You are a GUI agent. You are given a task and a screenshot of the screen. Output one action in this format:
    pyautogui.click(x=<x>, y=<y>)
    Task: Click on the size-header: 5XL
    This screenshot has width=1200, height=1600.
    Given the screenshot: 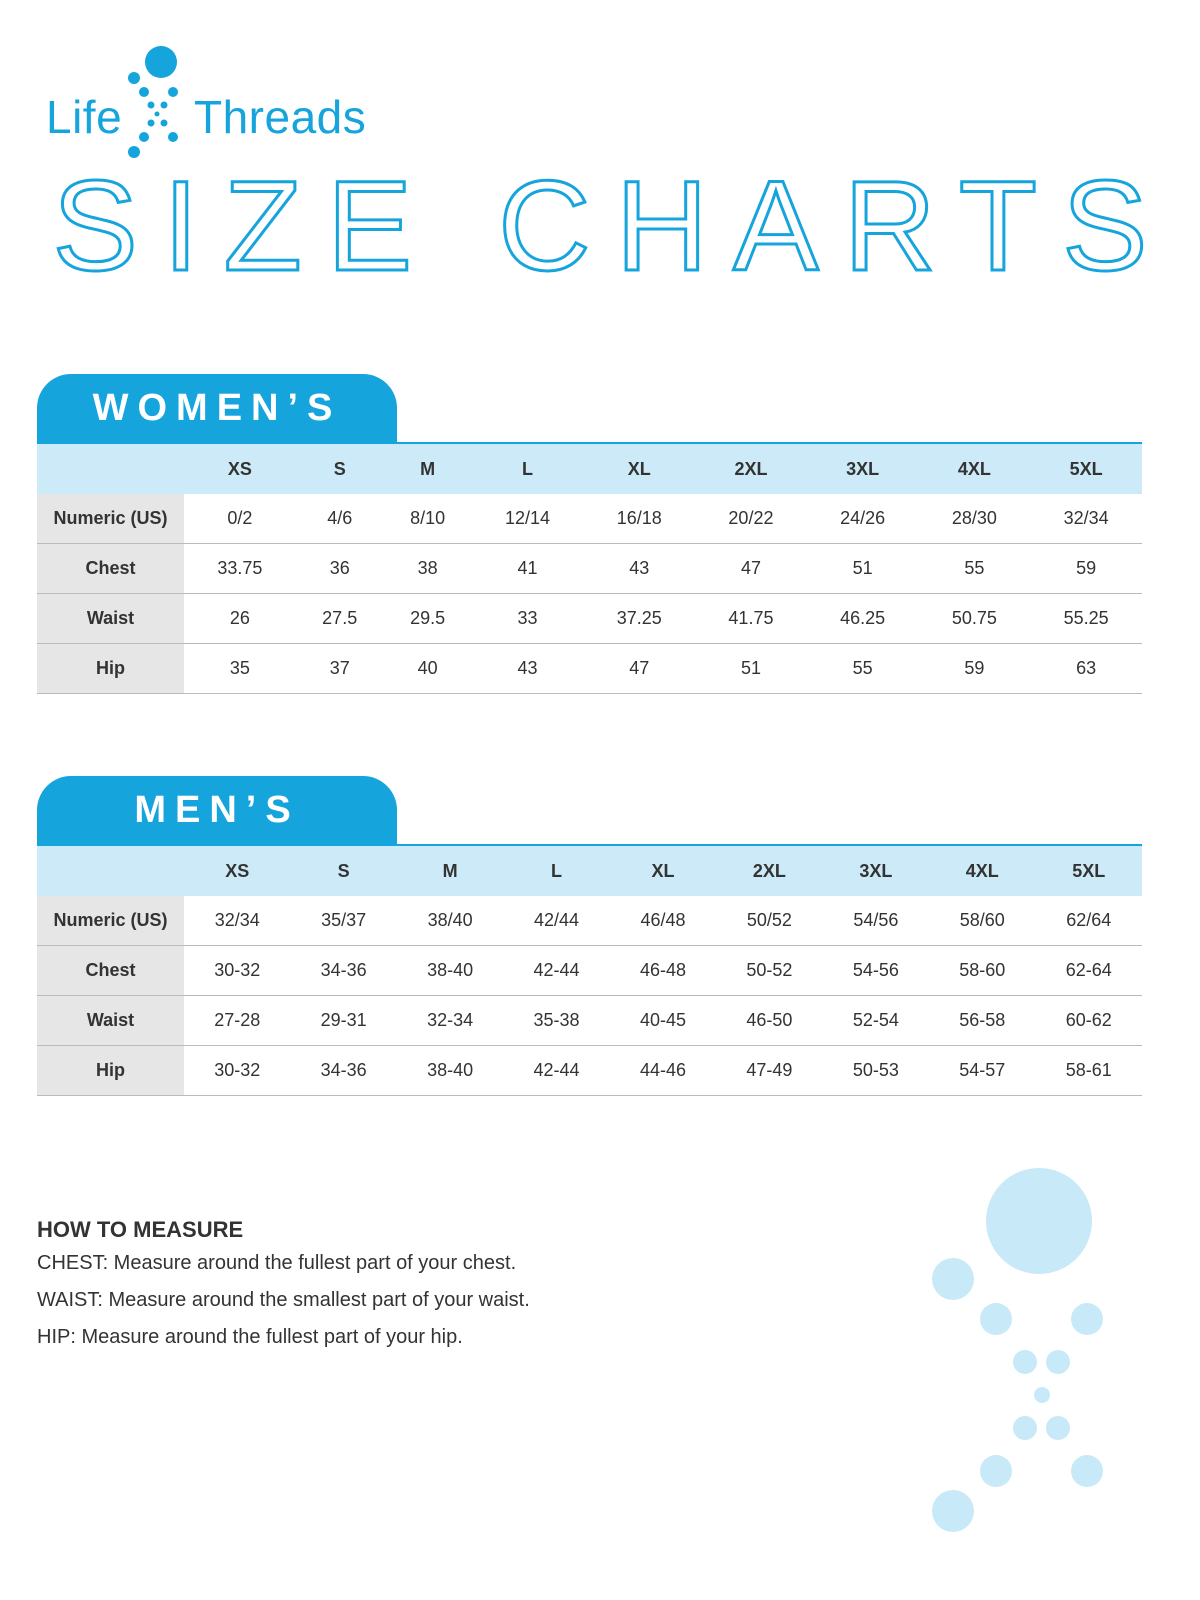 What is the action you would take?
    pyautogui.click(x=1088, y=870)
    